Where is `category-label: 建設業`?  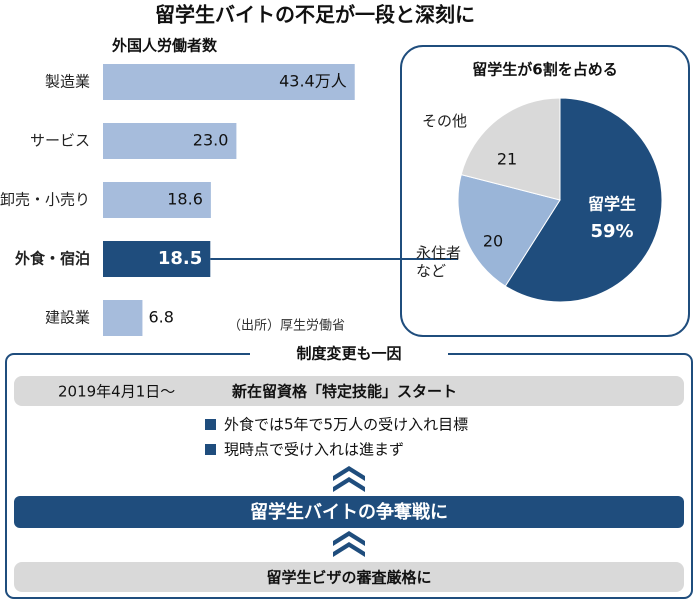
category-label: 建設業 is located at coordinates (67, 318).